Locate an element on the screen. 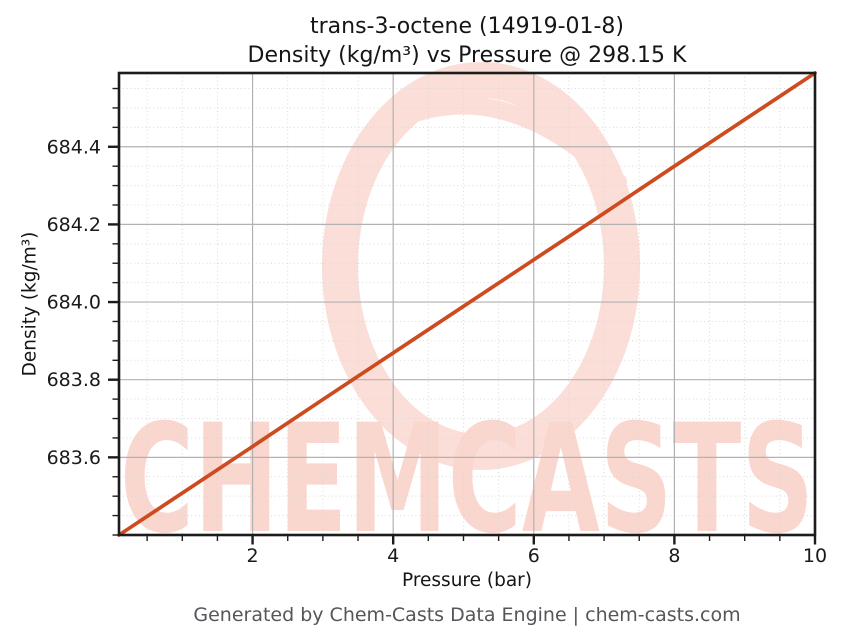 Image resolution: width=843 pixels, height=644 pixels. x-tick-label: 2 is located at coordinates (253, 556).